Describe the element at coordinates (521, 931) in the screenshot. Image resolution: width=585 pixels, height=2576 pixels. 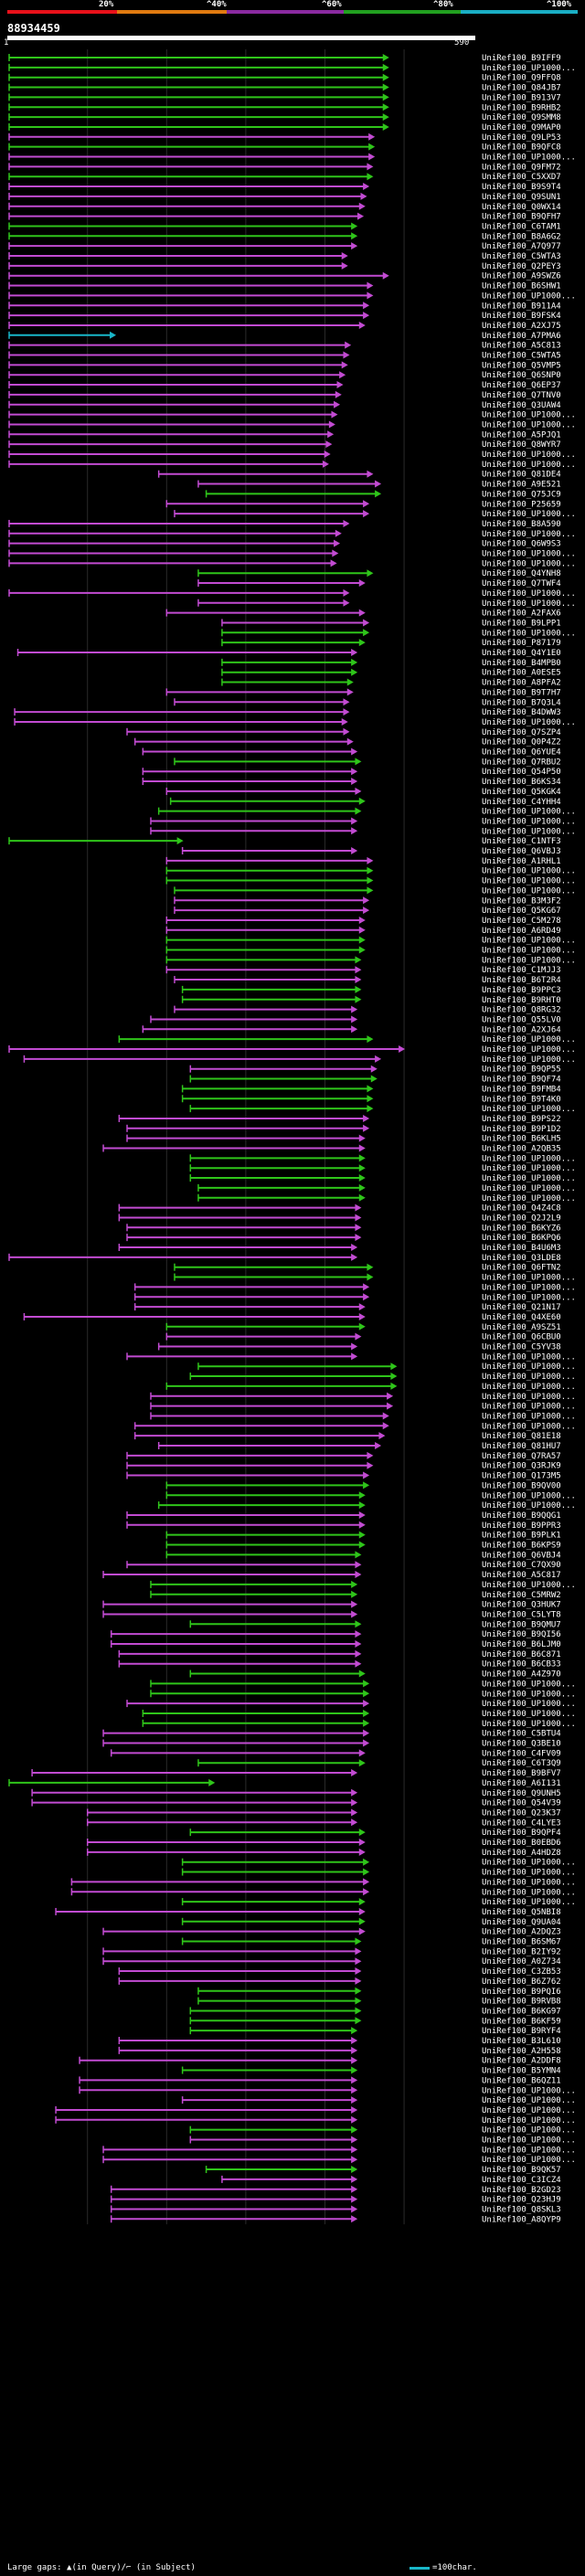
I see `hit-label: UniRef100_A6RD49` at that location.